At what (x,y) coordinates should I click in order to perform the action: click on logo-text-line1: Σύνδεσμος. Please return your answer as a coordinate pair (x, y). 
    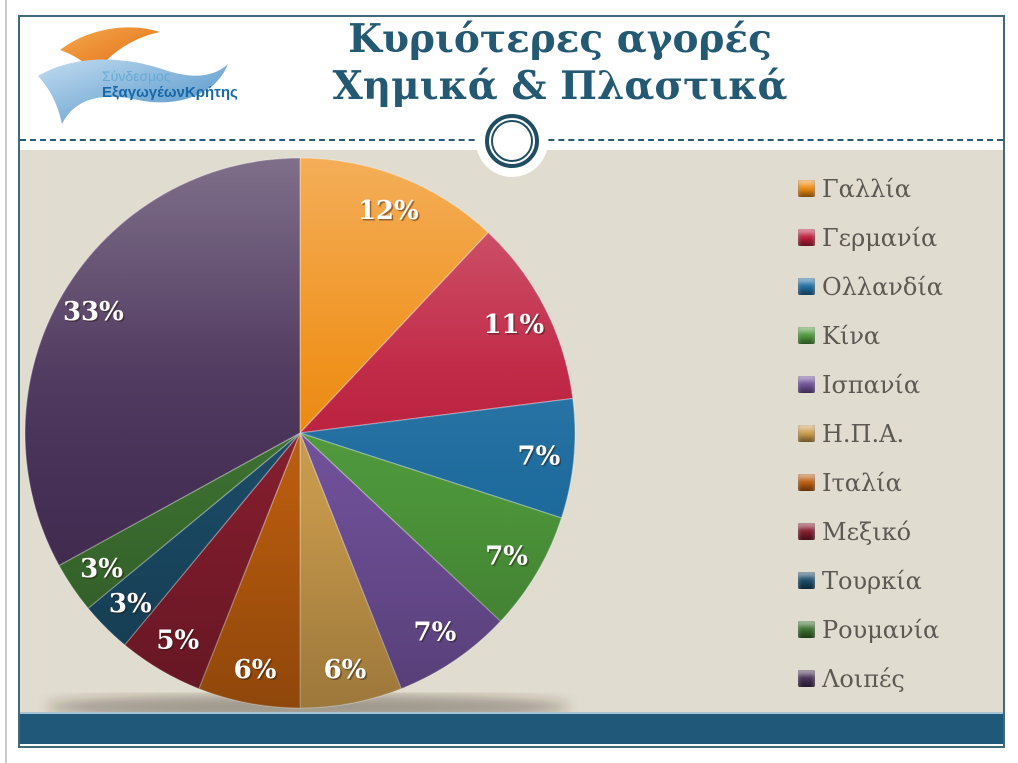
    Looking at the image, I should click on (136, 76).